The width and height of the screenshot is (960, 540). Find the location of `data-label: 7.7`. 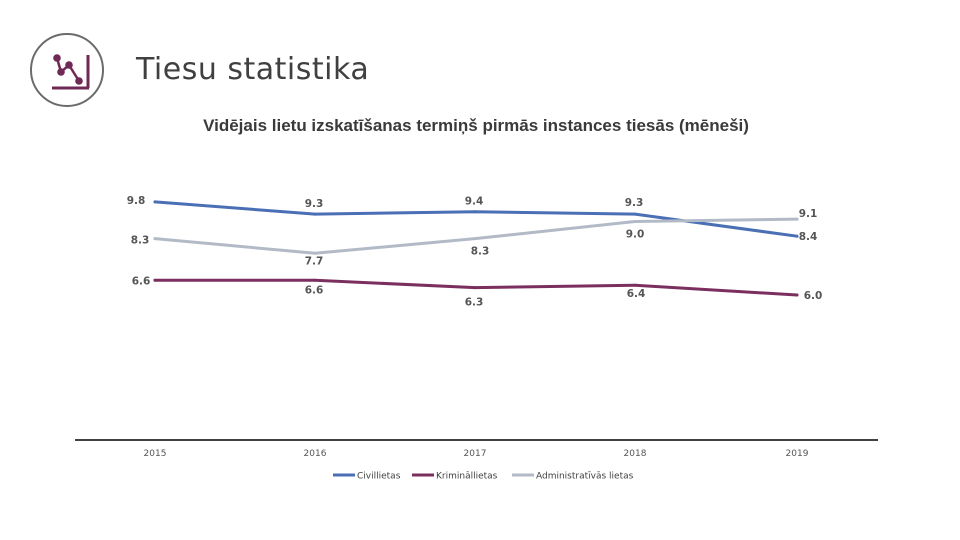

data-label: 7.7 is located at coordinates (314, 261).